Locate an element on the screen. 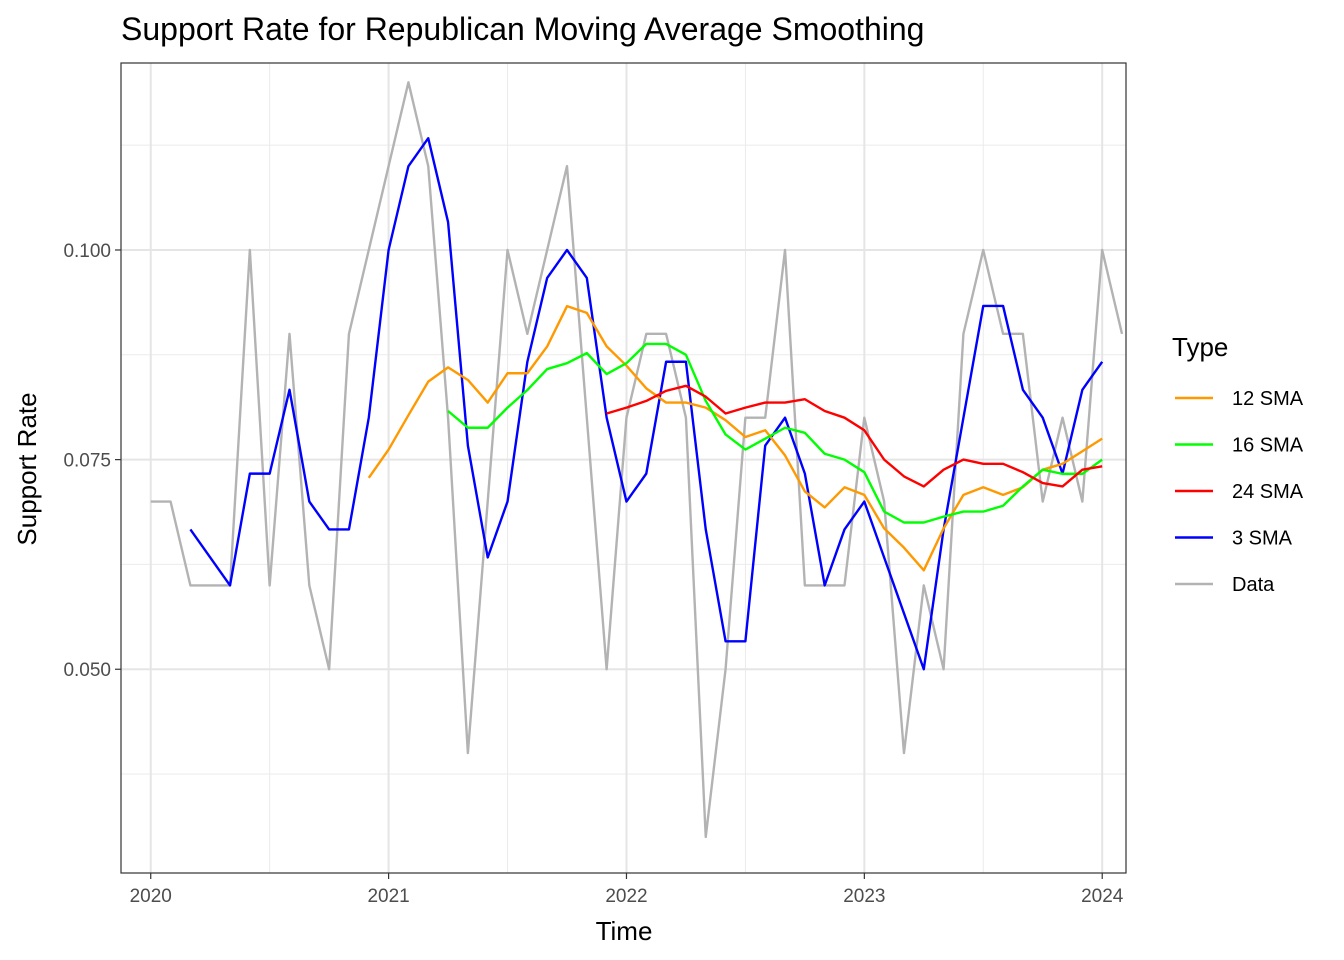 Image resolution: width=1344 pixels, height=960 pixels. x-tick-label: 2022 is located at coordinates (626, 896).